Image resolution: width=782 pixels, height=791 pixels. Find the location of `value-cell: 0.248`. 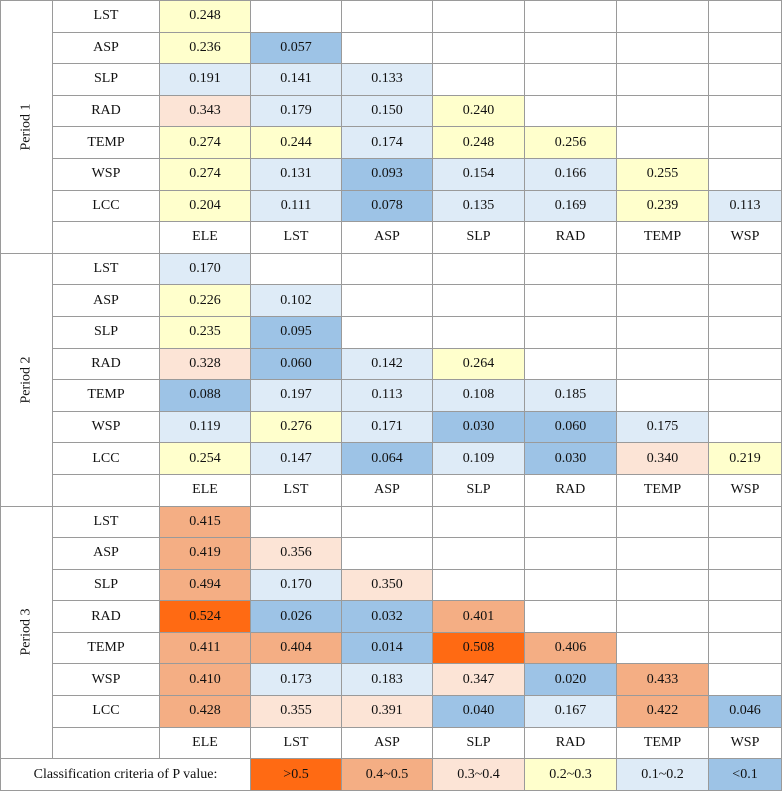

value-cell: 0.248 is located at coordinates (205, 16).